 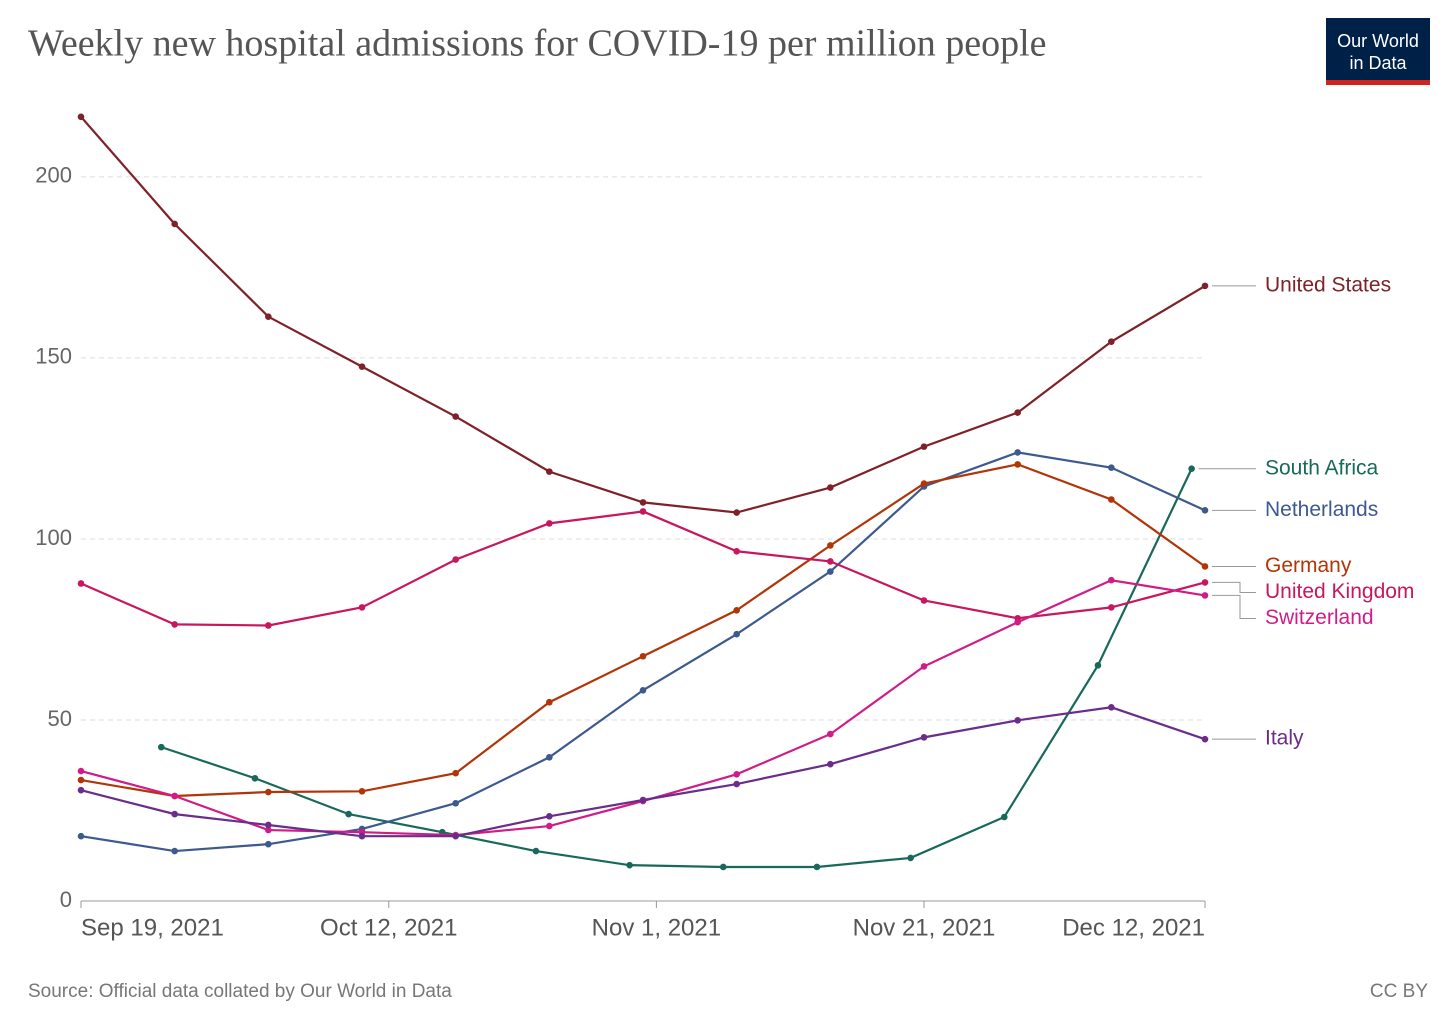 I want to click on y-tick-label: 150, so click(x=53, y=356).